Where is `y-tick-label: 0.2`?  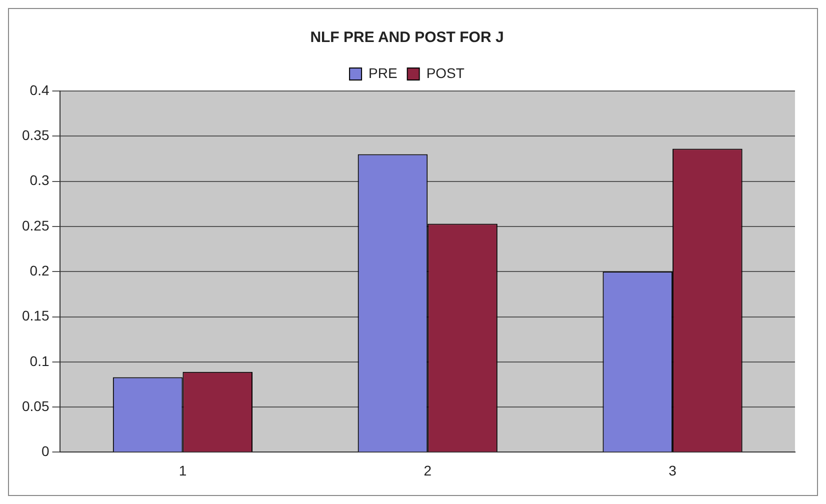
y-tick-label: 0.2 is located at coordinates (40, 270).